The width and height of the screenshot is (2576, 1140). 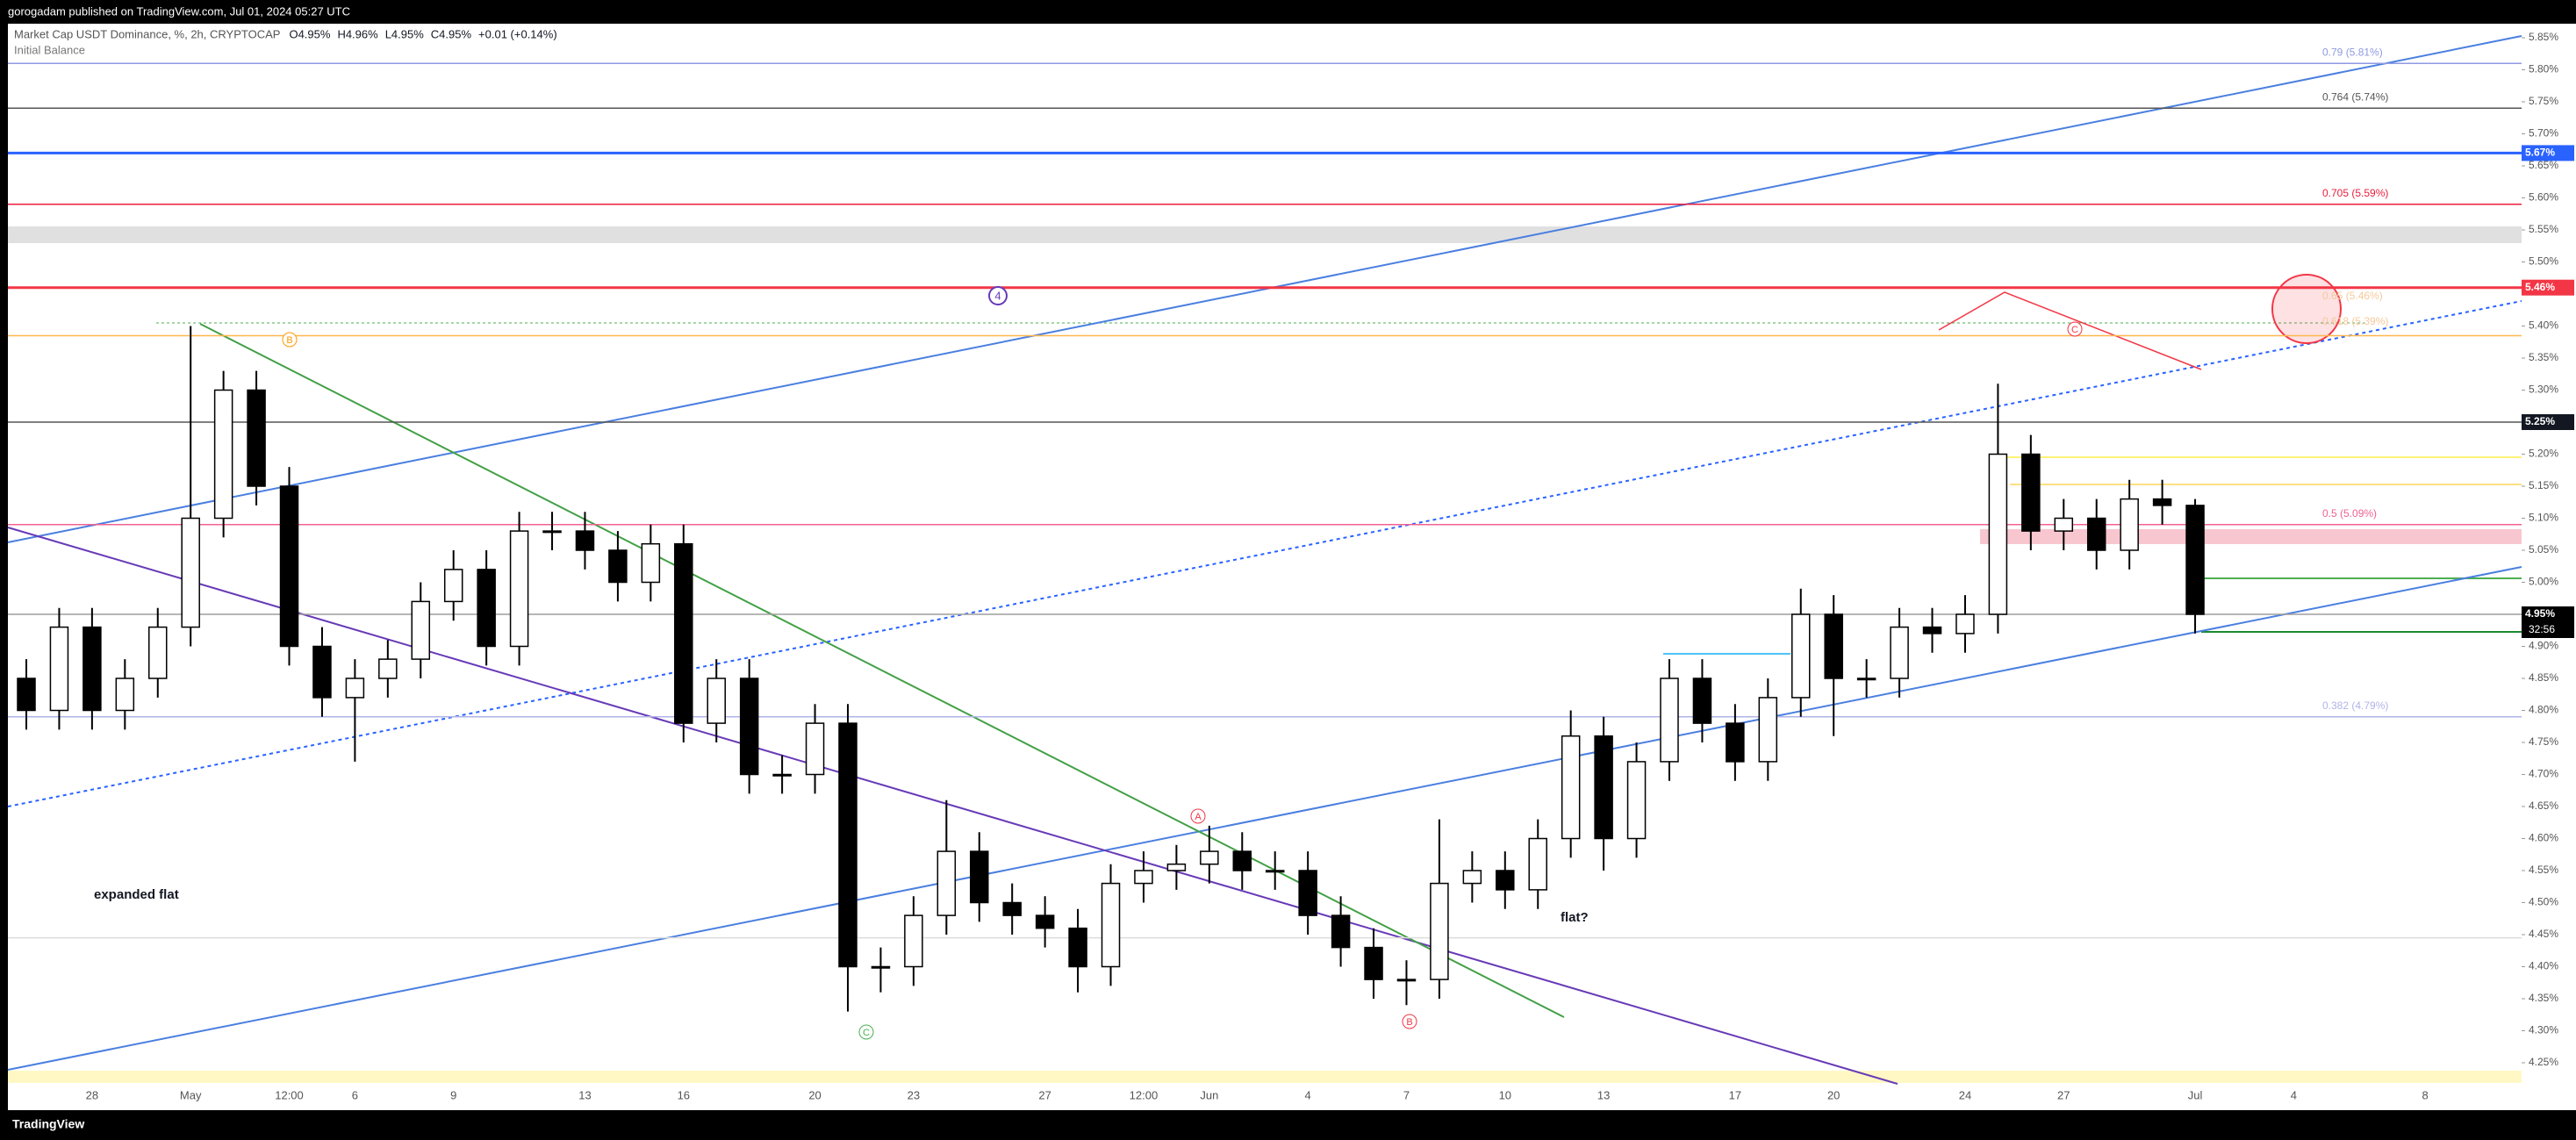 What do you see at coordinates (517, 33) in the screenshot?
I see `legend-value: +0.01 (+0.14%)` at bounding box center [517, 33].